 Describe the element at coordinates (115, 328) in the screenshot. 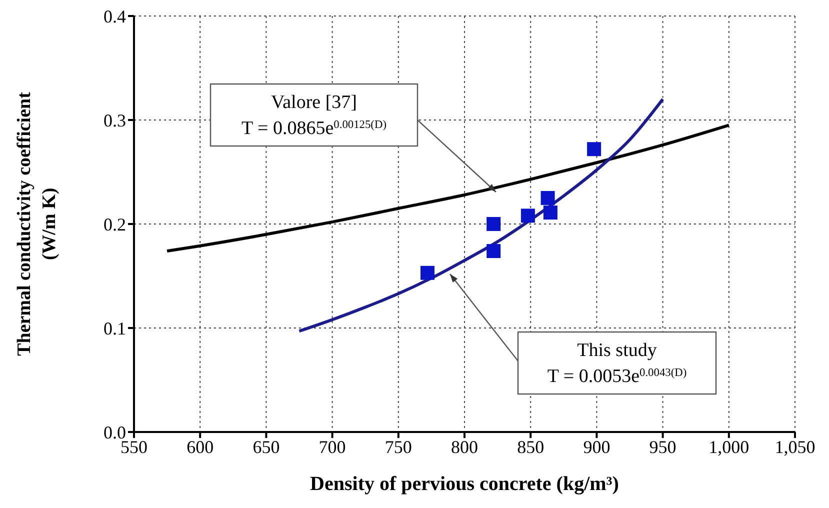

I see `y-tick-label: 0.1` at that location.